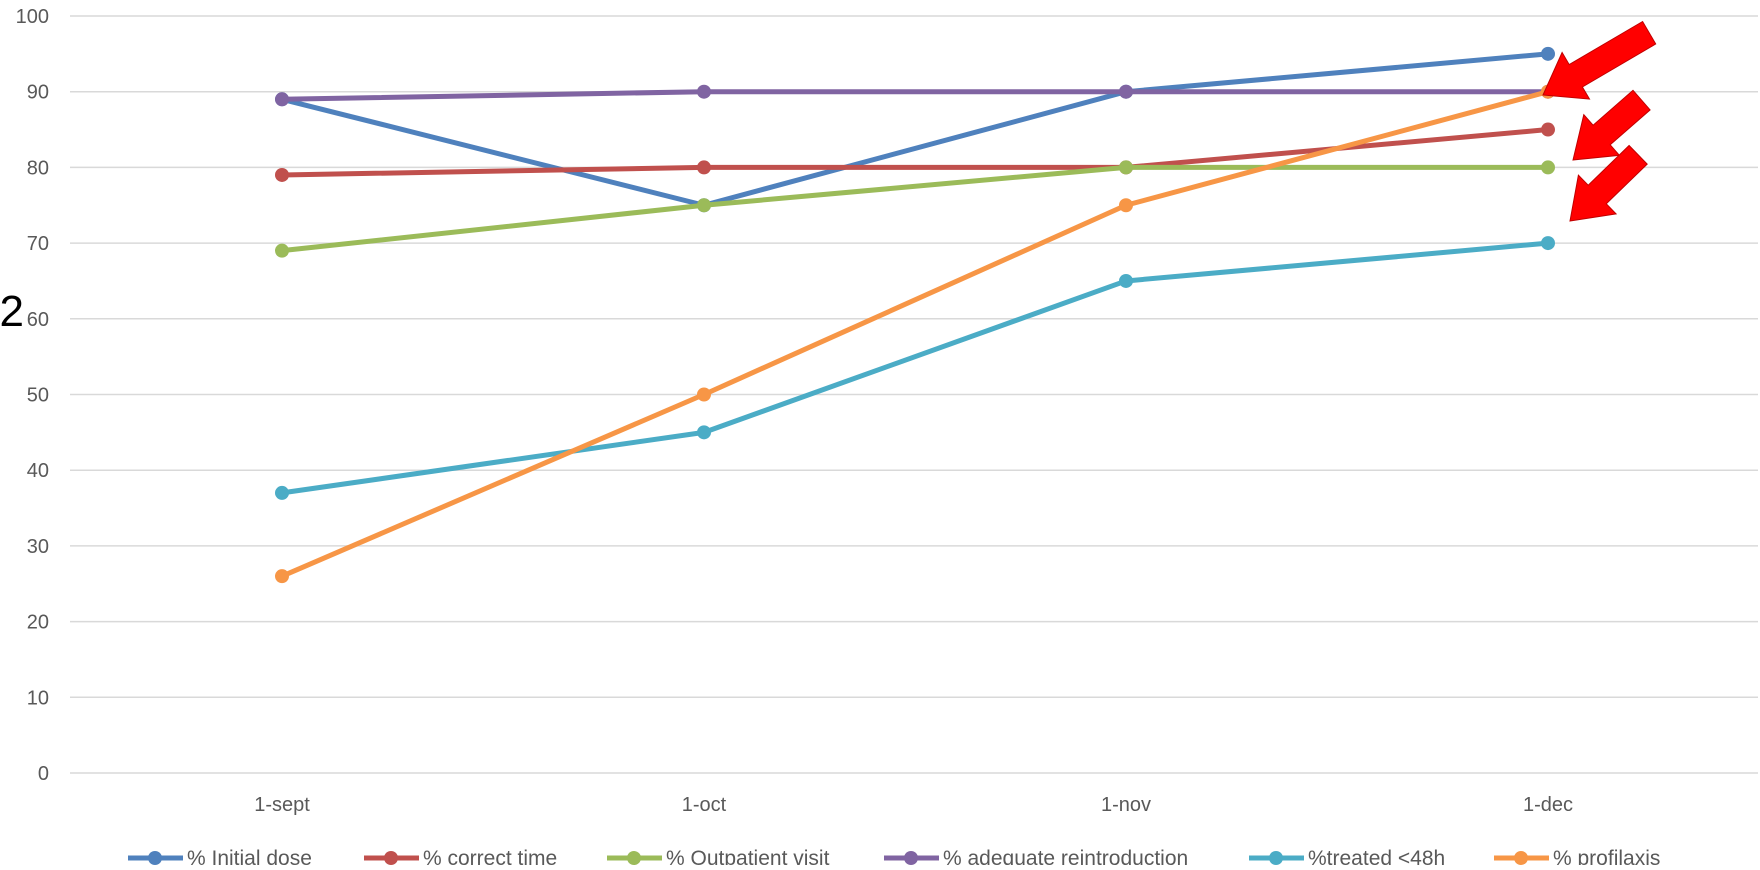 This screenshot has height=870, width=1760. Describe the element at coordinates (1606, 856) in the screenshot. I see `legend-label: % profilaxis` at that location.